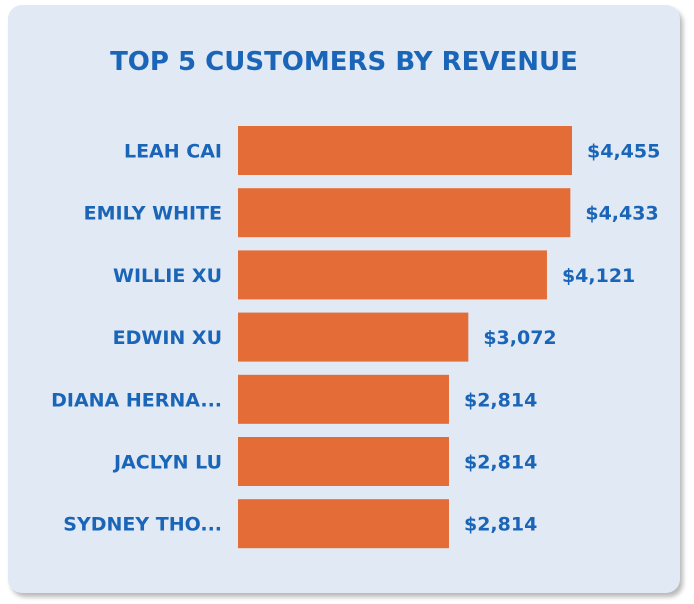 This screenshot has width=694, height=604. I want to click on category-label: EMILY WHITE, so click(153, 214).